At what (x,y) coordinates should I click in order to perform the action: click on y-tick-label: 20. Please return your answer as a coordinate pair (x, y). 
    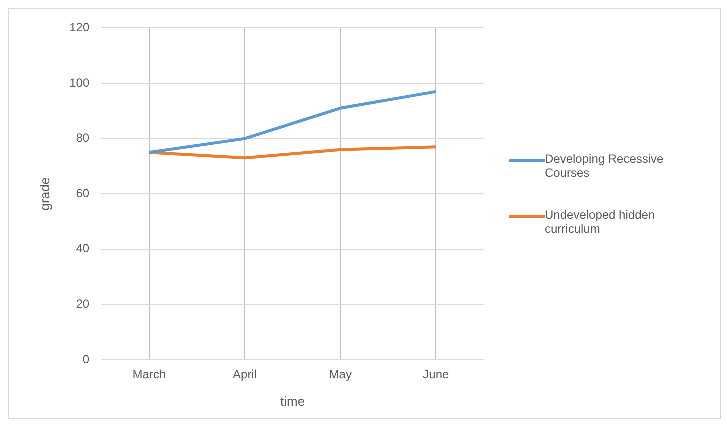
    Looking at the image, I should click on (83, 304).